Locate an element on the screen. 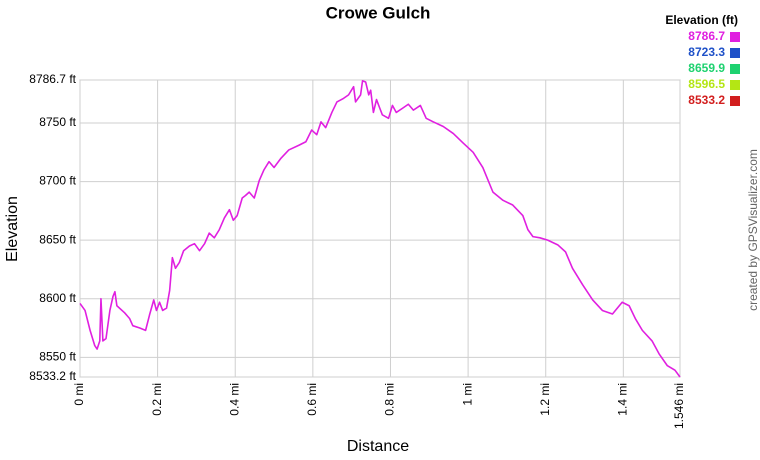  x-tick-label: 1.546 mi is located at coordinates (679, 406).